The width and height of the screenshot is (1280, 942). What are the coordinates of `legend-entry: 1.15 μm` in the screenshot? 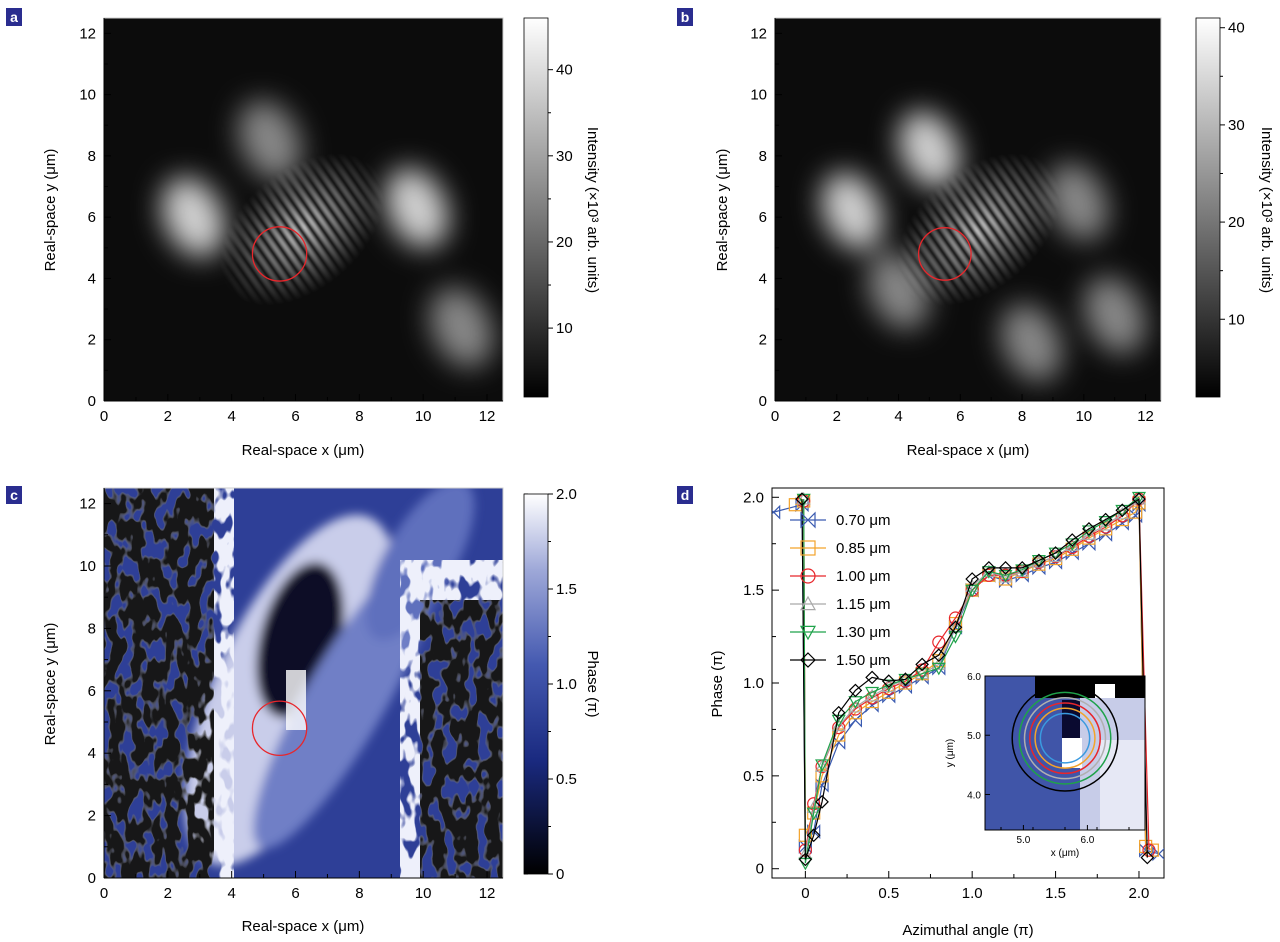 It's located at (840, 604).